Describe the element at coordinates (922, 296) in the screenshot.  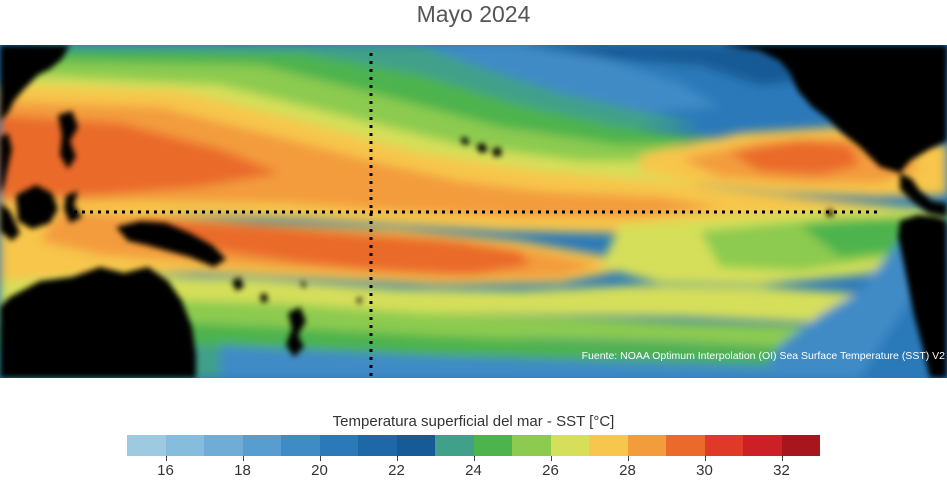
I see `south-america-land` at that location.